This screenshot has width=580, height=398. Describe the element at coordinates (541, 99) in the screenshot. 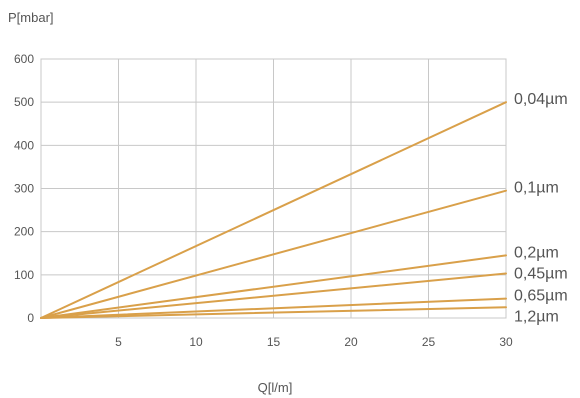

I see `series-label: 0,04µm` at that location.